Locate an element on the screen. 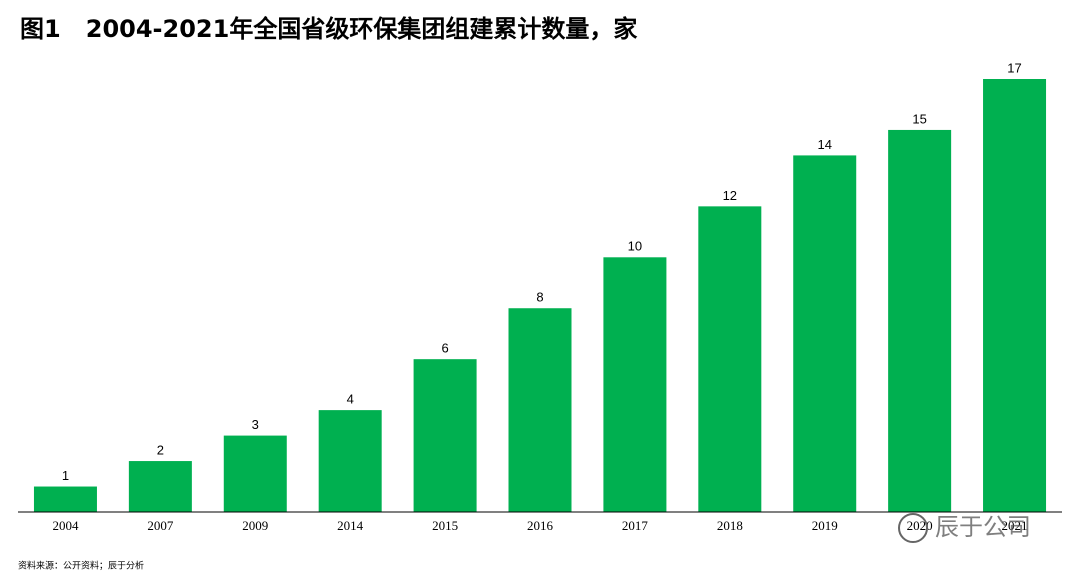  x-tick-label: 2018 is located at coordinates (730, 525).